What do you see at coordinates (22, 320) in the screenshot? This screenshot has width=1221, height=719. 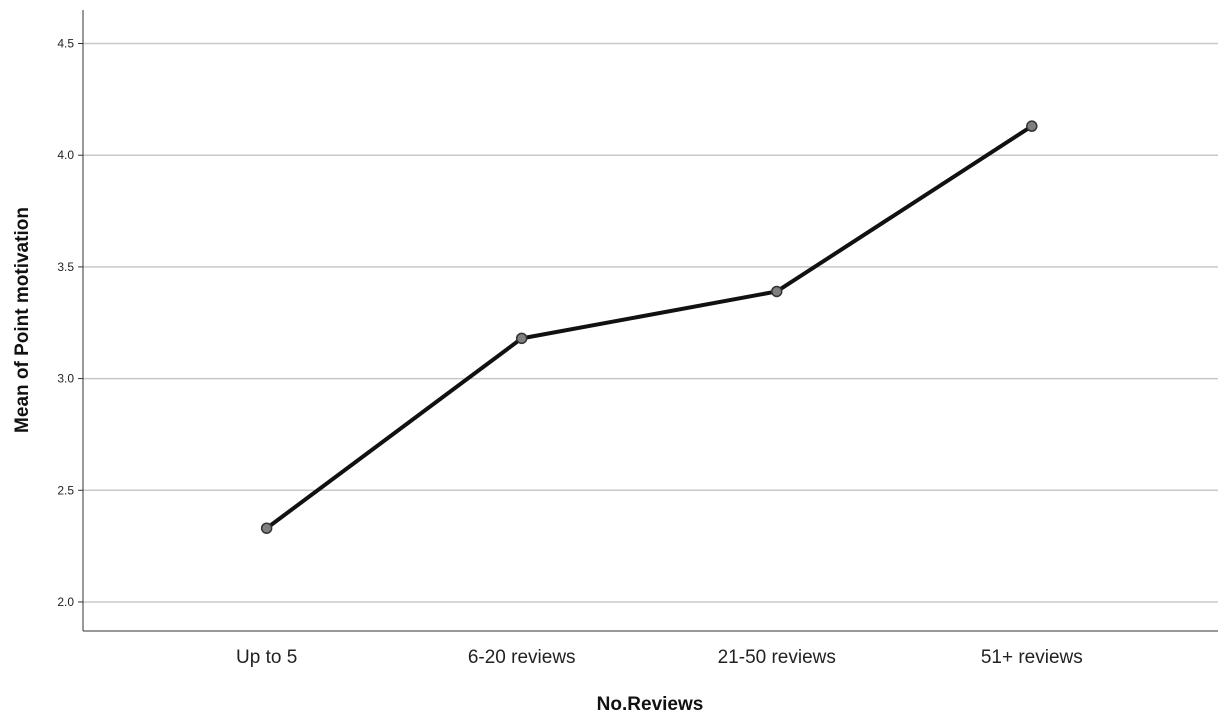 I see `y-axis-title: Mean of Point motivation` at bounding box center [22, 320].